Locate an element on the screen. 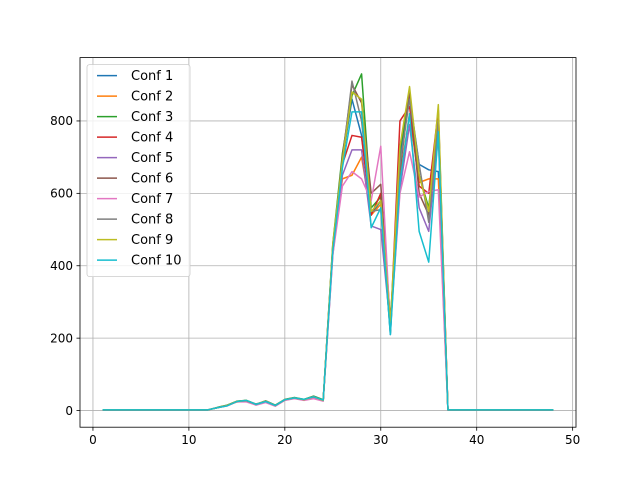 Image resolution: width=640 pixels, height=480 pixels. x-tick-label: 20 is located at coordinates (284, 440).